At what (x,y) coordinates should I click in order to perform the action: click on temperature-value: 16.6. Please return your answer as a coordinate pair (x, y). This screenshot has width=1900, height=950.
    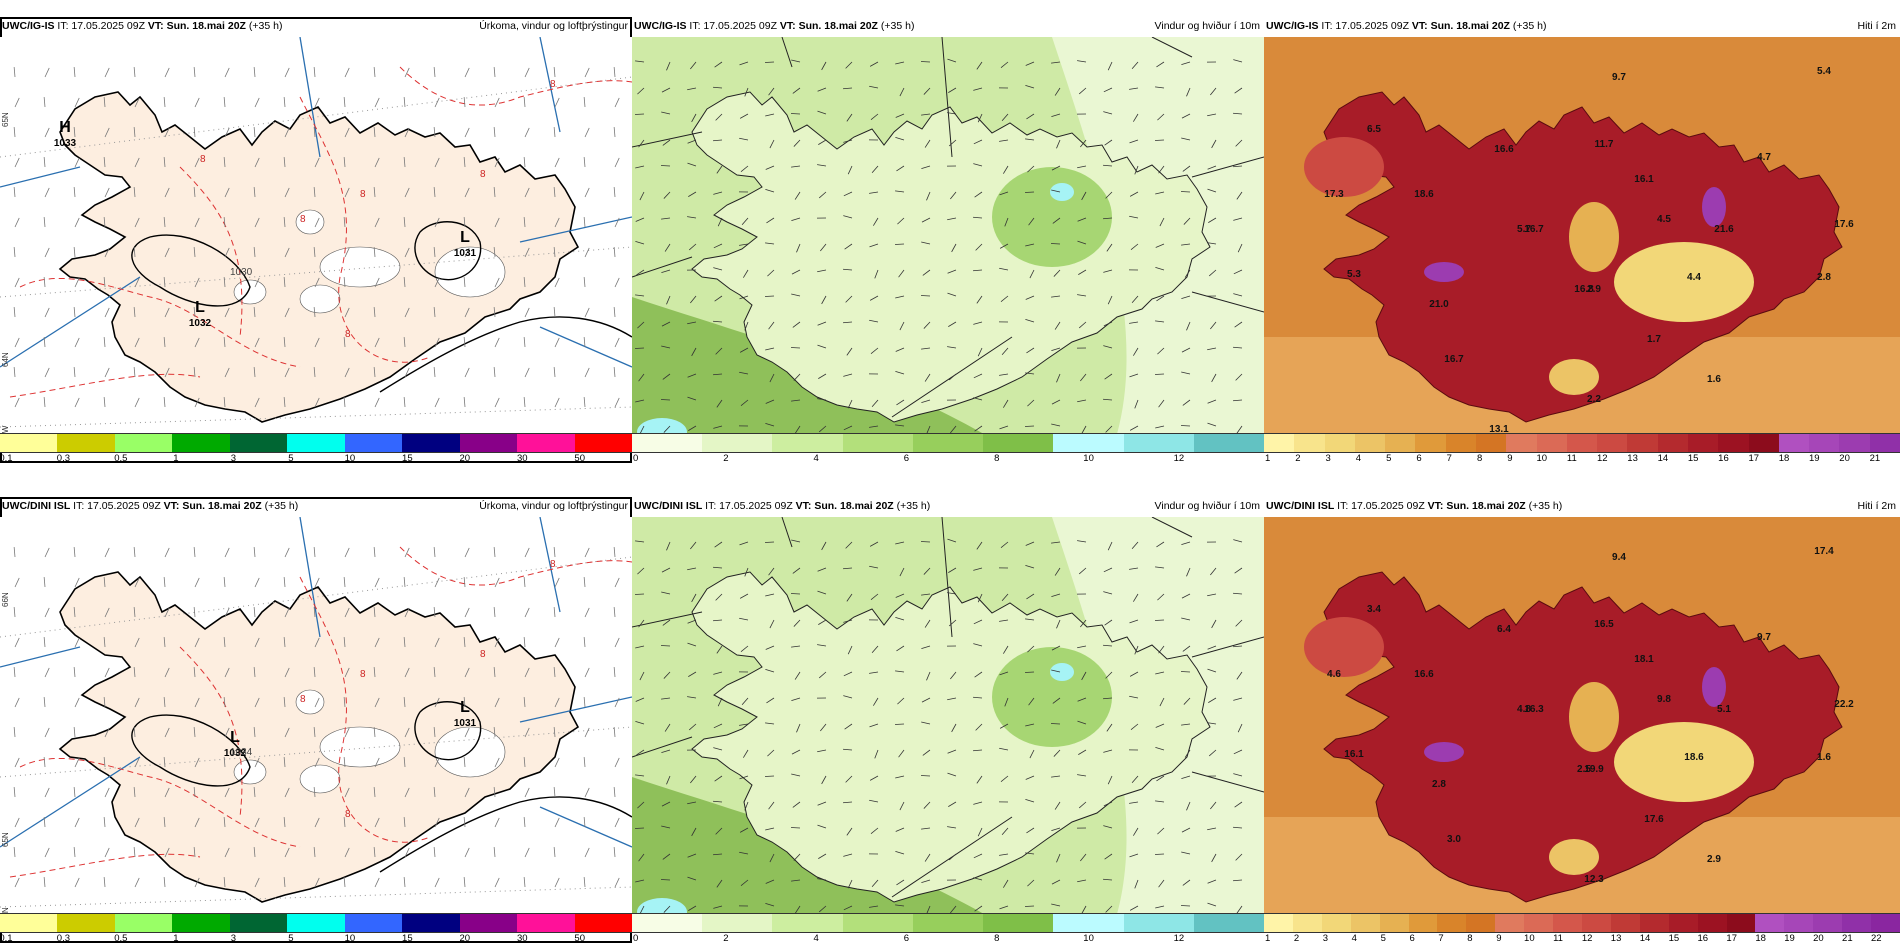
    Looking at the image, I should click on (1504, 149).